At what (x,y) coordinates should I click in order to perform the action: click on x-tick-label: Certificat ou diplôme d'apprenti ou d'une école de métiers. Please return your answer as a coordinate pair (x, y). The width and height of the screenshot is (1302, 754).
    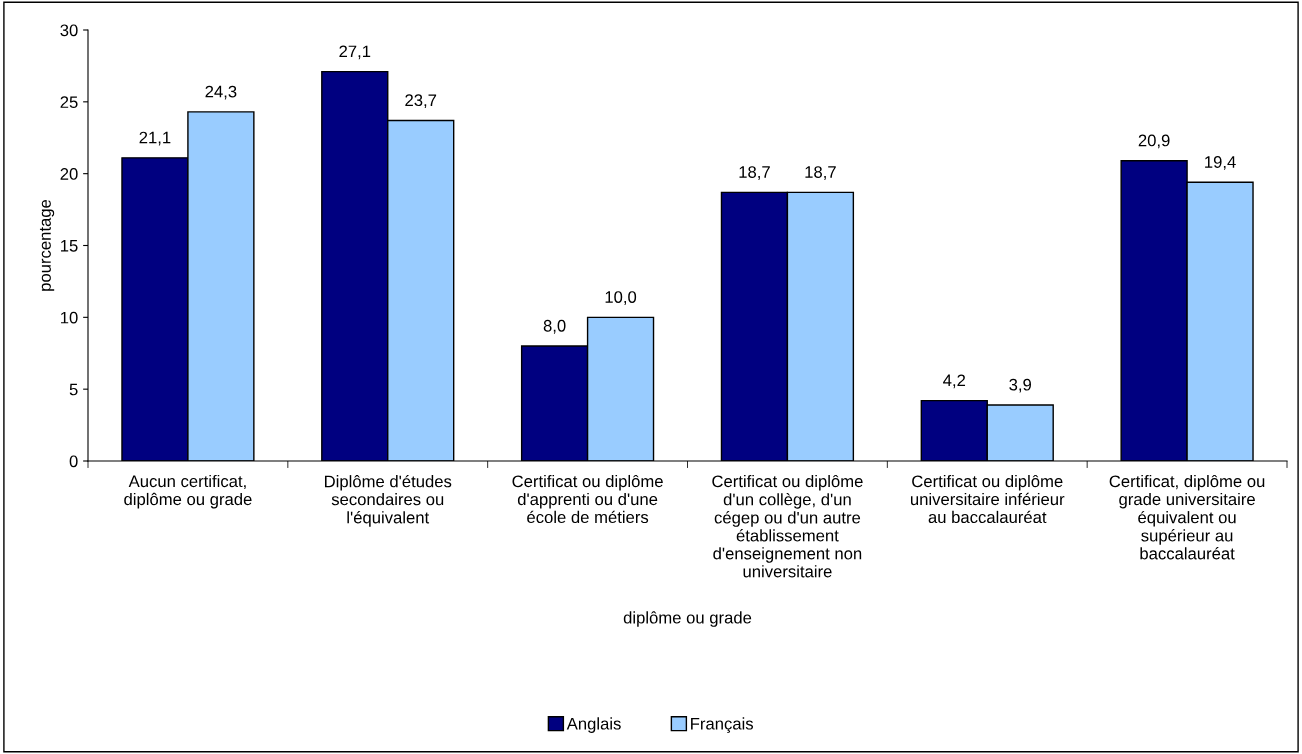
    Looking at the image, I should click on (587, 499).